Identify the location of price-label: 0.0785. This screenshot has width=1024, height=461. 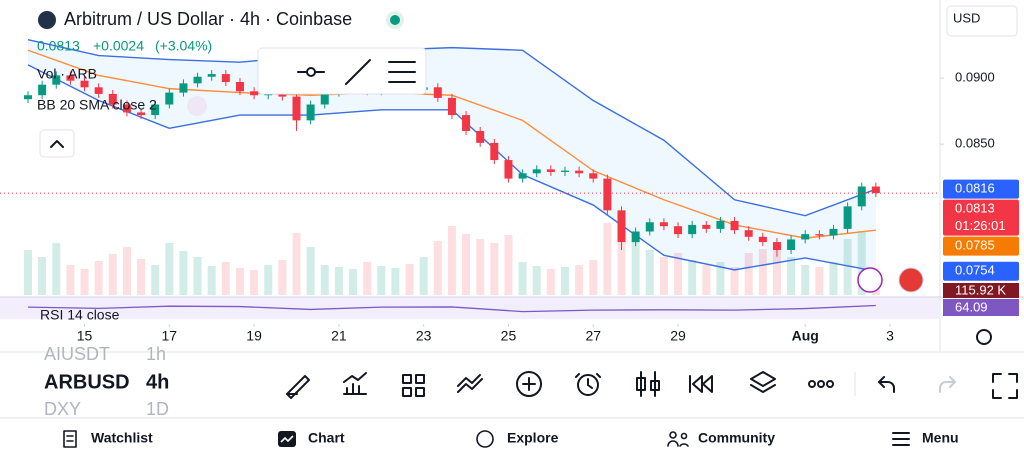
(975, 245).